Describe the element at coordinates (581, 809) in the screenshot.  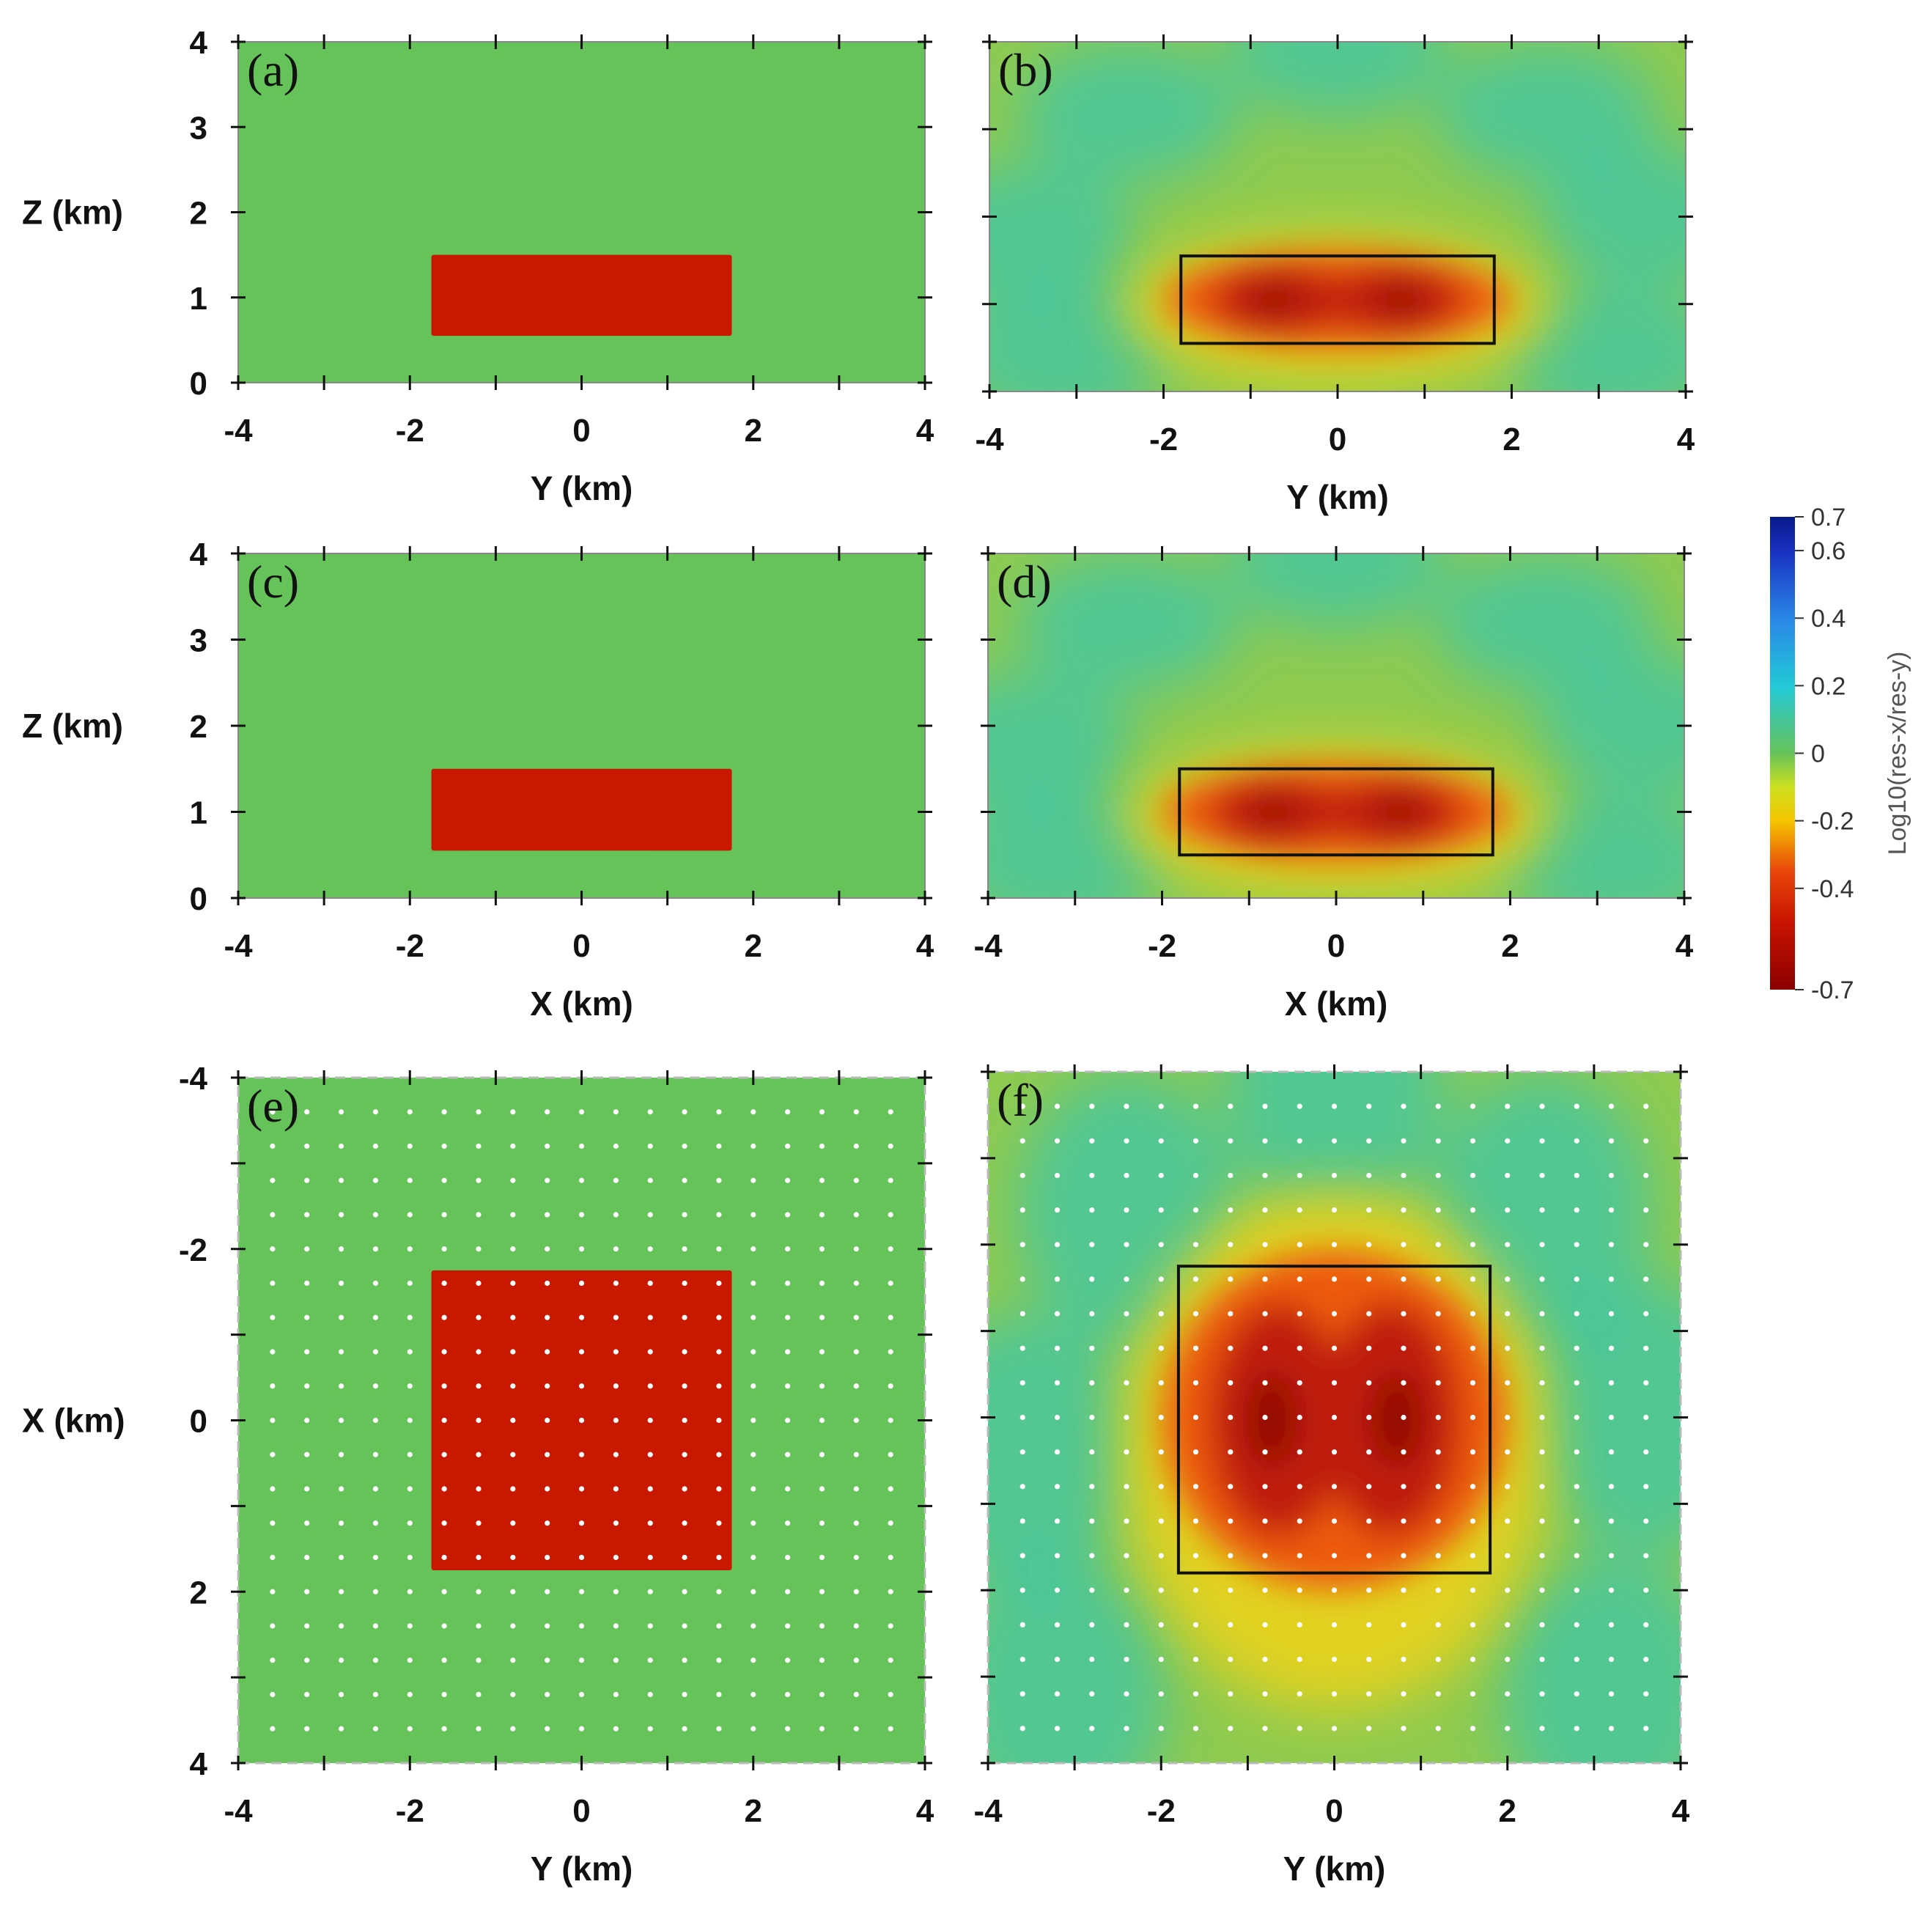
I see `anomaly-block-c` at that location.